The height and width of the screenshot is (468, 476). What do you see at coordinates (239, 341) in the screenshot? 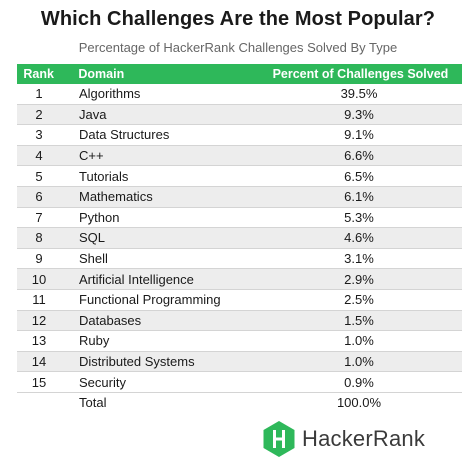
I see `table-row: 13 Ruby 1.0%` at bounding box center [239, 341].